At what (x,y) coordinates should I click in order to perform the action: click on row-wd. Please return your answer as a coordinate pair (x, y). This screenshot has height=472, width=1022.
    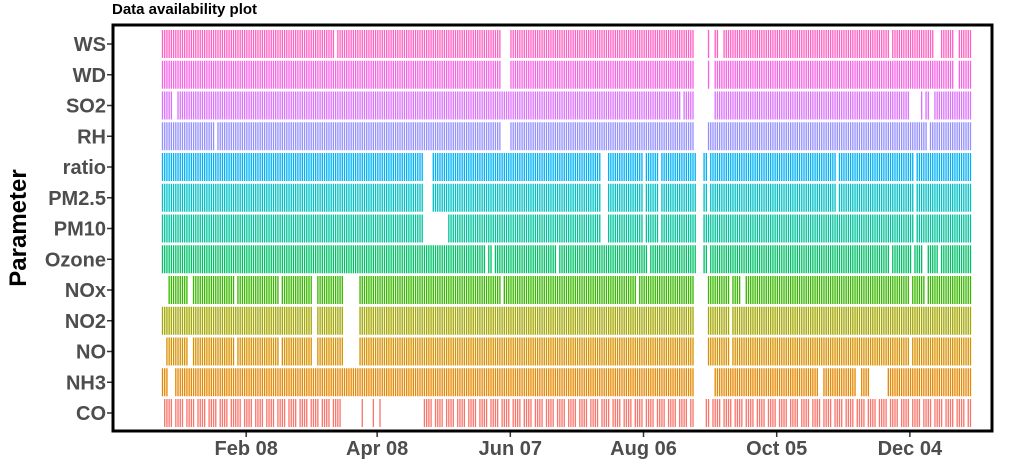
    Looking at the image, I should click on (566, 74).